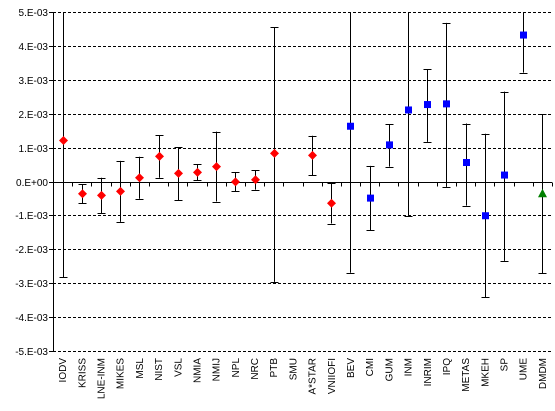  Describe the element at coordinates (31, 318) in the screenshot. I see `y-tick-label: -4.E-03` at that location.